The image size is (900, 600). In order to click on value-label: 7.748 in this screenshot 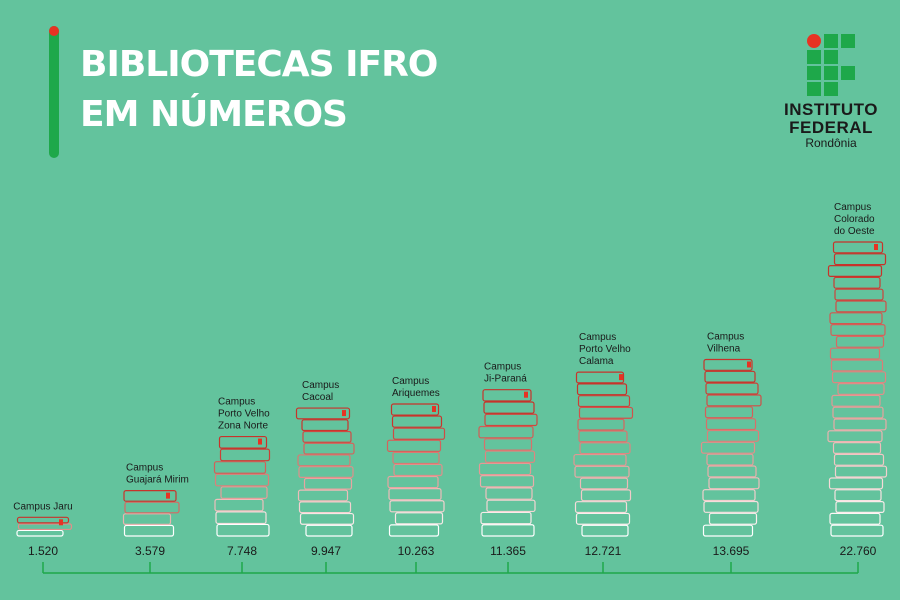, I will do `click(242, 551)`.